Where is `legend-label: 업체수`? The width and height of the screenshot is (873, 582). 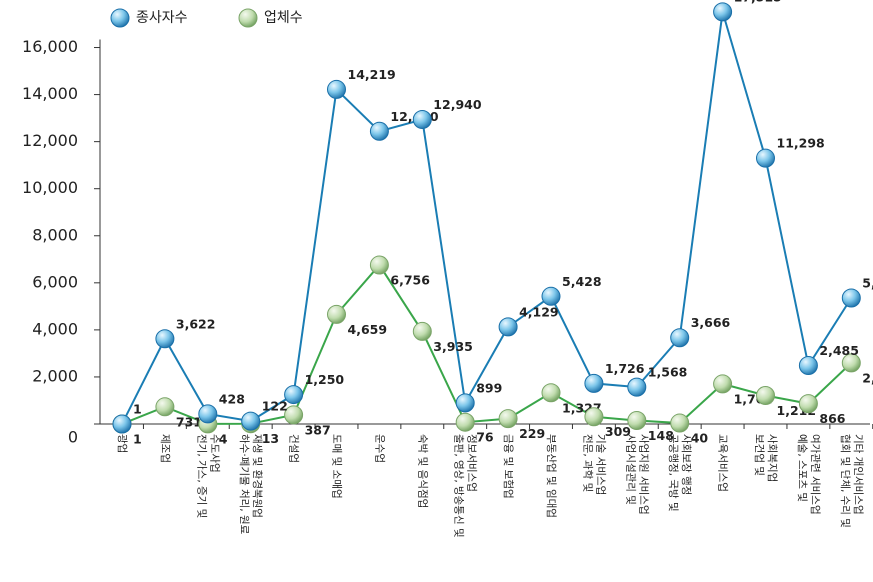
legend-label: 업체수 is located at coordinates (283, 18).